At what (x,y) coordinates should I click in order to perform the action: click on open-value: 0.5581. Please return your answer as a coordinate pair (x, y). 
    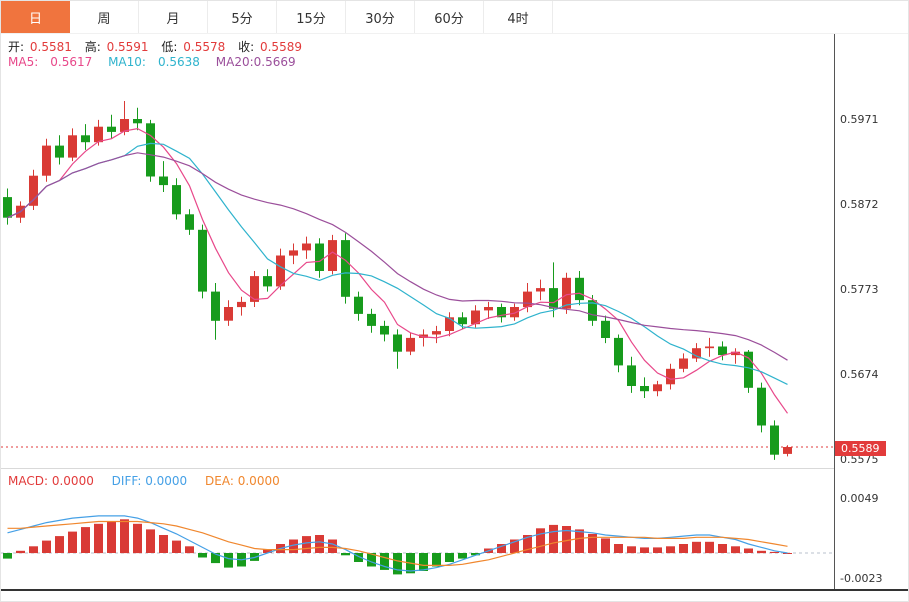
    Looking at the image, I should click on (50, 47).